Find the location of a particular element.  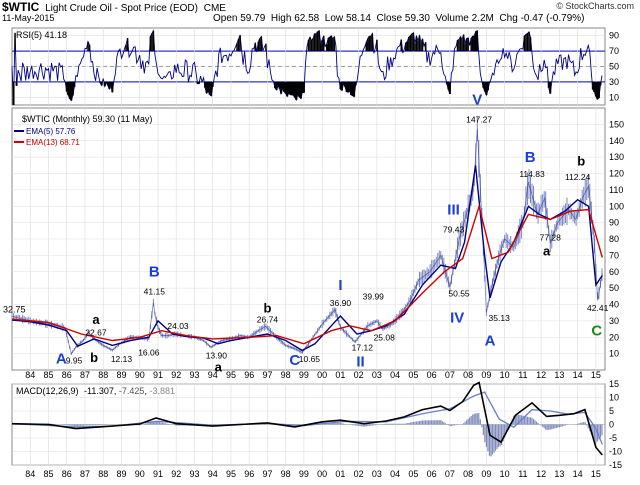

price-value-label: 24.03 is located at coordinates (178, 326).